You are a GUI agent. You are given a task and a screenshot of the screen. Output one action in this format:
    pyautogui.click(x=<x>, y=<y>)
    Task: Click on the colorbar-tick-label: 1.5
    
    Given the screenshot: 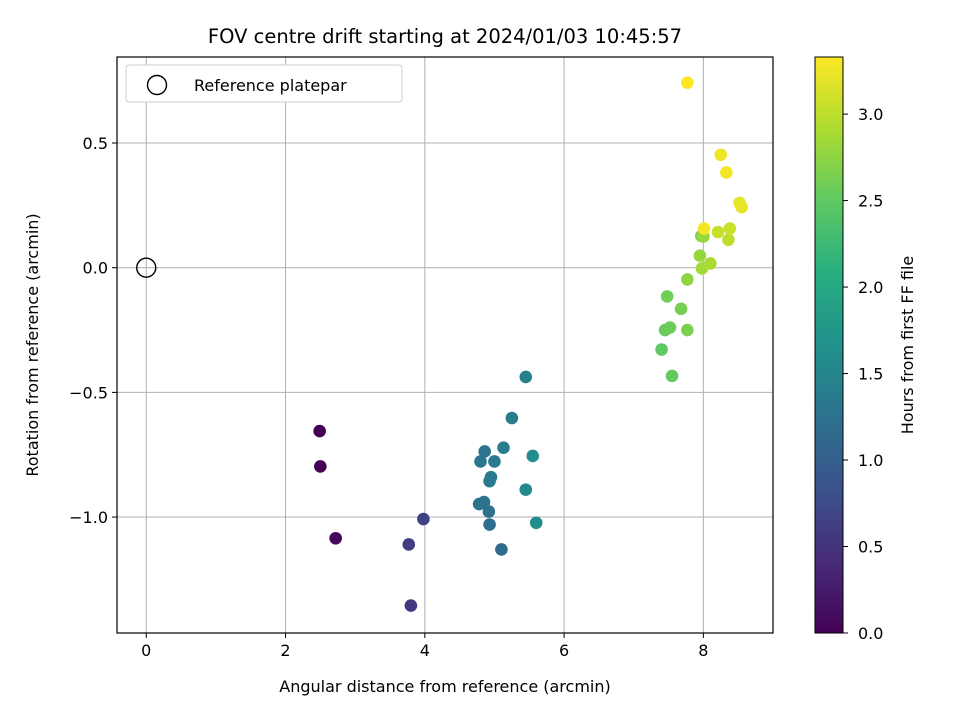 What is the action you would take?
    pyautogui.click(x=870, y=374)
    